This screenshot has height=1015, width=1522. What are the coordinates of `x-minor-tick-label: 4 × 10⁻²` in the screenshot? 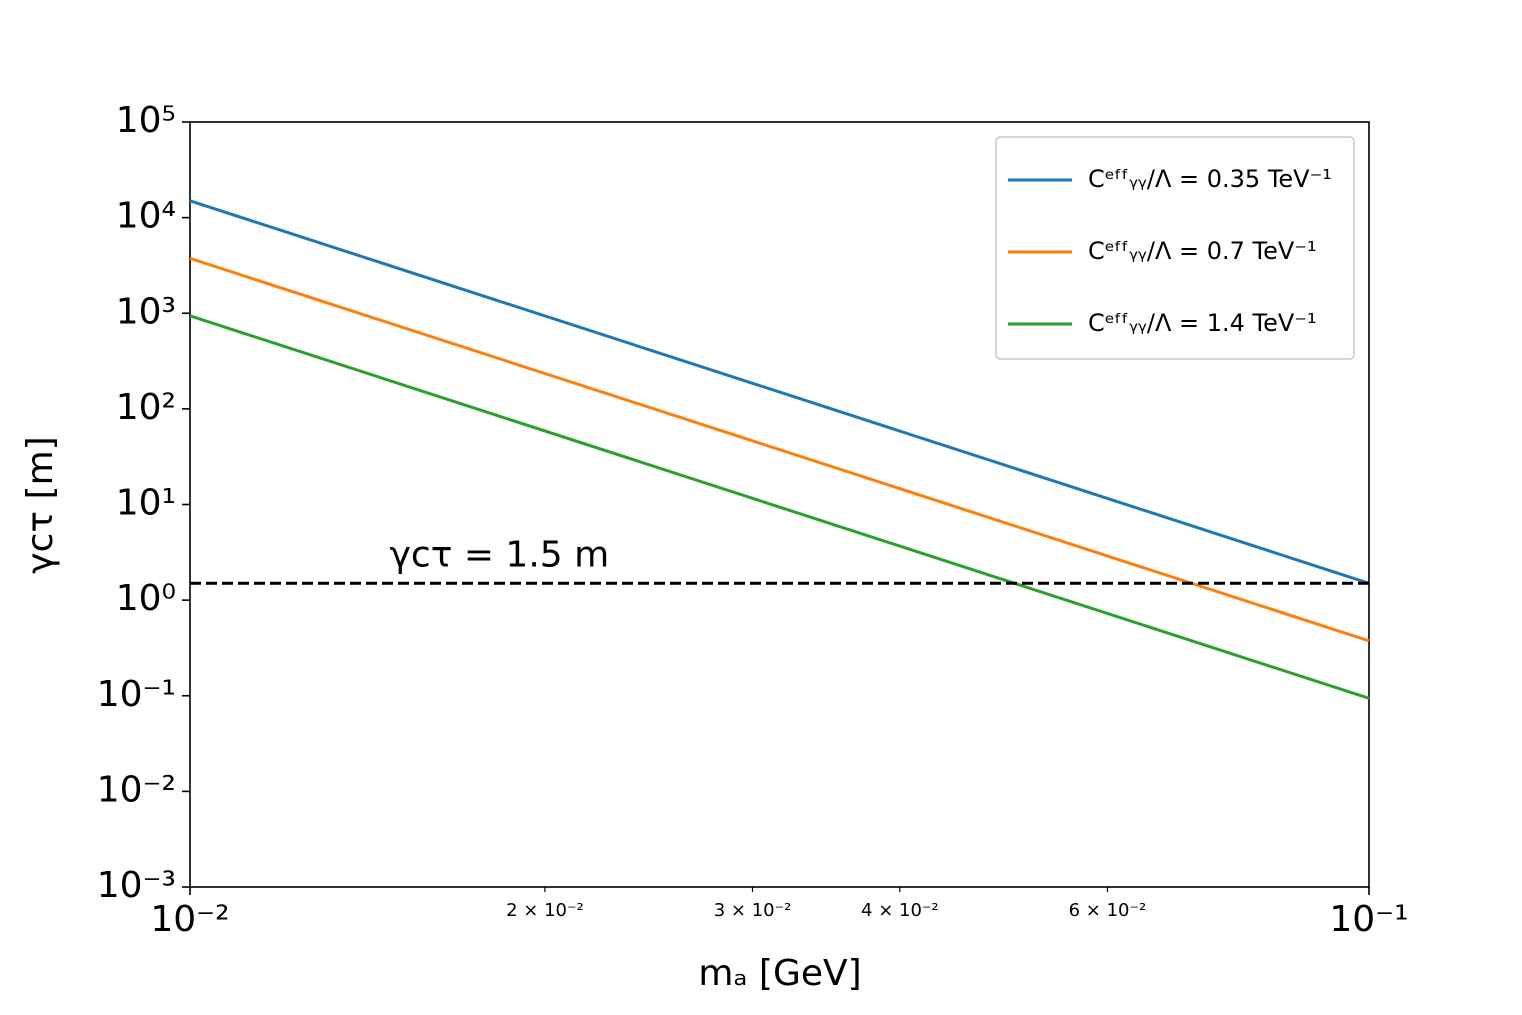 It's located at (900, 910).